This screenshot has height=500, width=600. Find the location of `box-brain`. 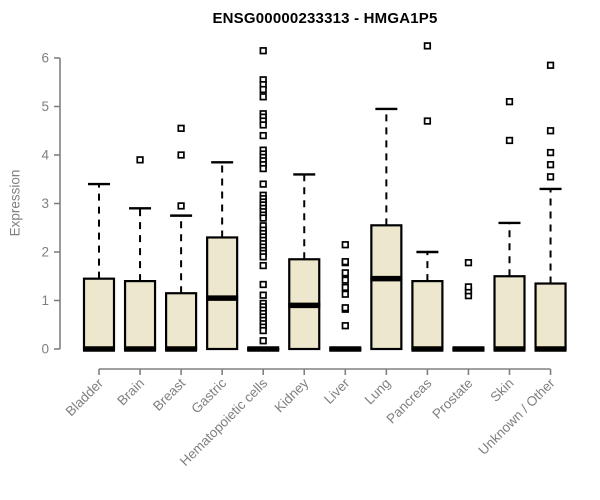

box-brain is located at coordinates (140, 254).